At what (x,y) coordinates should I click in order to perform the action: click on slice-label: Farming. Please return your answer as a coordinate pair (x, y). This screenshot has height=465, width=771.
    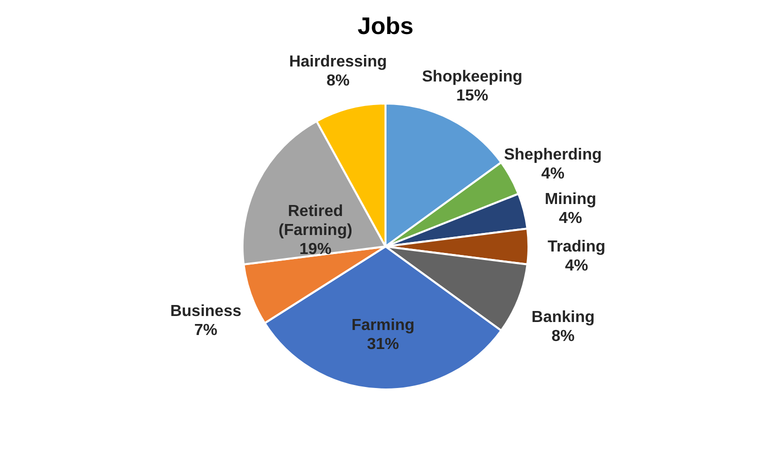
    Looking at the image, I should click on (383, 325).